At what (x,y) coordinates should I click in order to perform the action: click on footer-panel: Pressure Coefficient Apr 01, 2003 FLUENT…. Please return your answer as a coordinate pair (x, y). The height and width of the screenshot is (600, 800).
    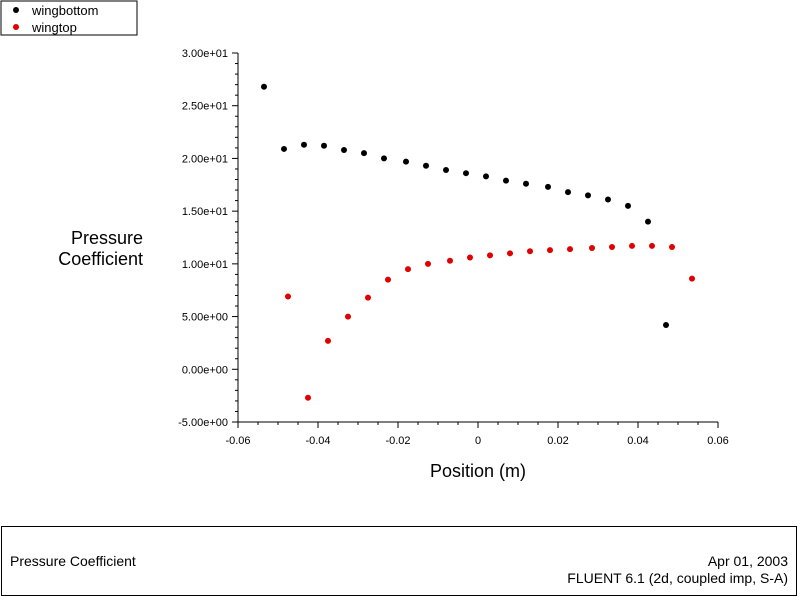
    Looking at the image, I should click on (399, 561).